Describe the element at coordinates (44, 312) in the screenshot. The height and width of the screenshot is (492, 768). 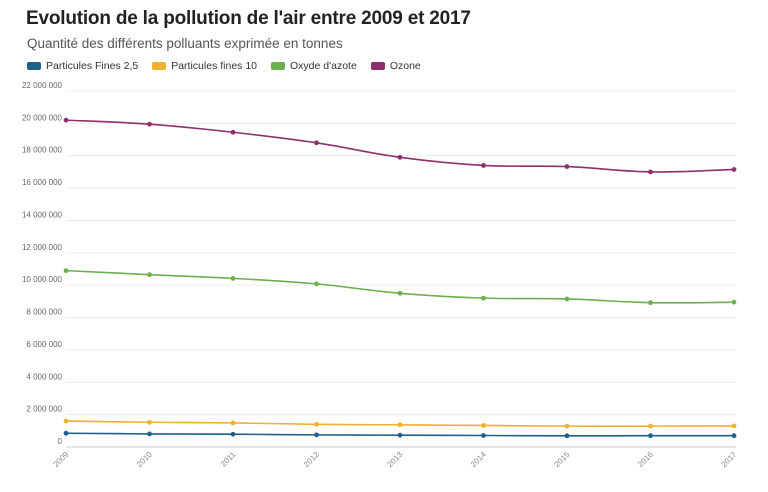
I see `y-tick-label: 8 000 000` at that location.